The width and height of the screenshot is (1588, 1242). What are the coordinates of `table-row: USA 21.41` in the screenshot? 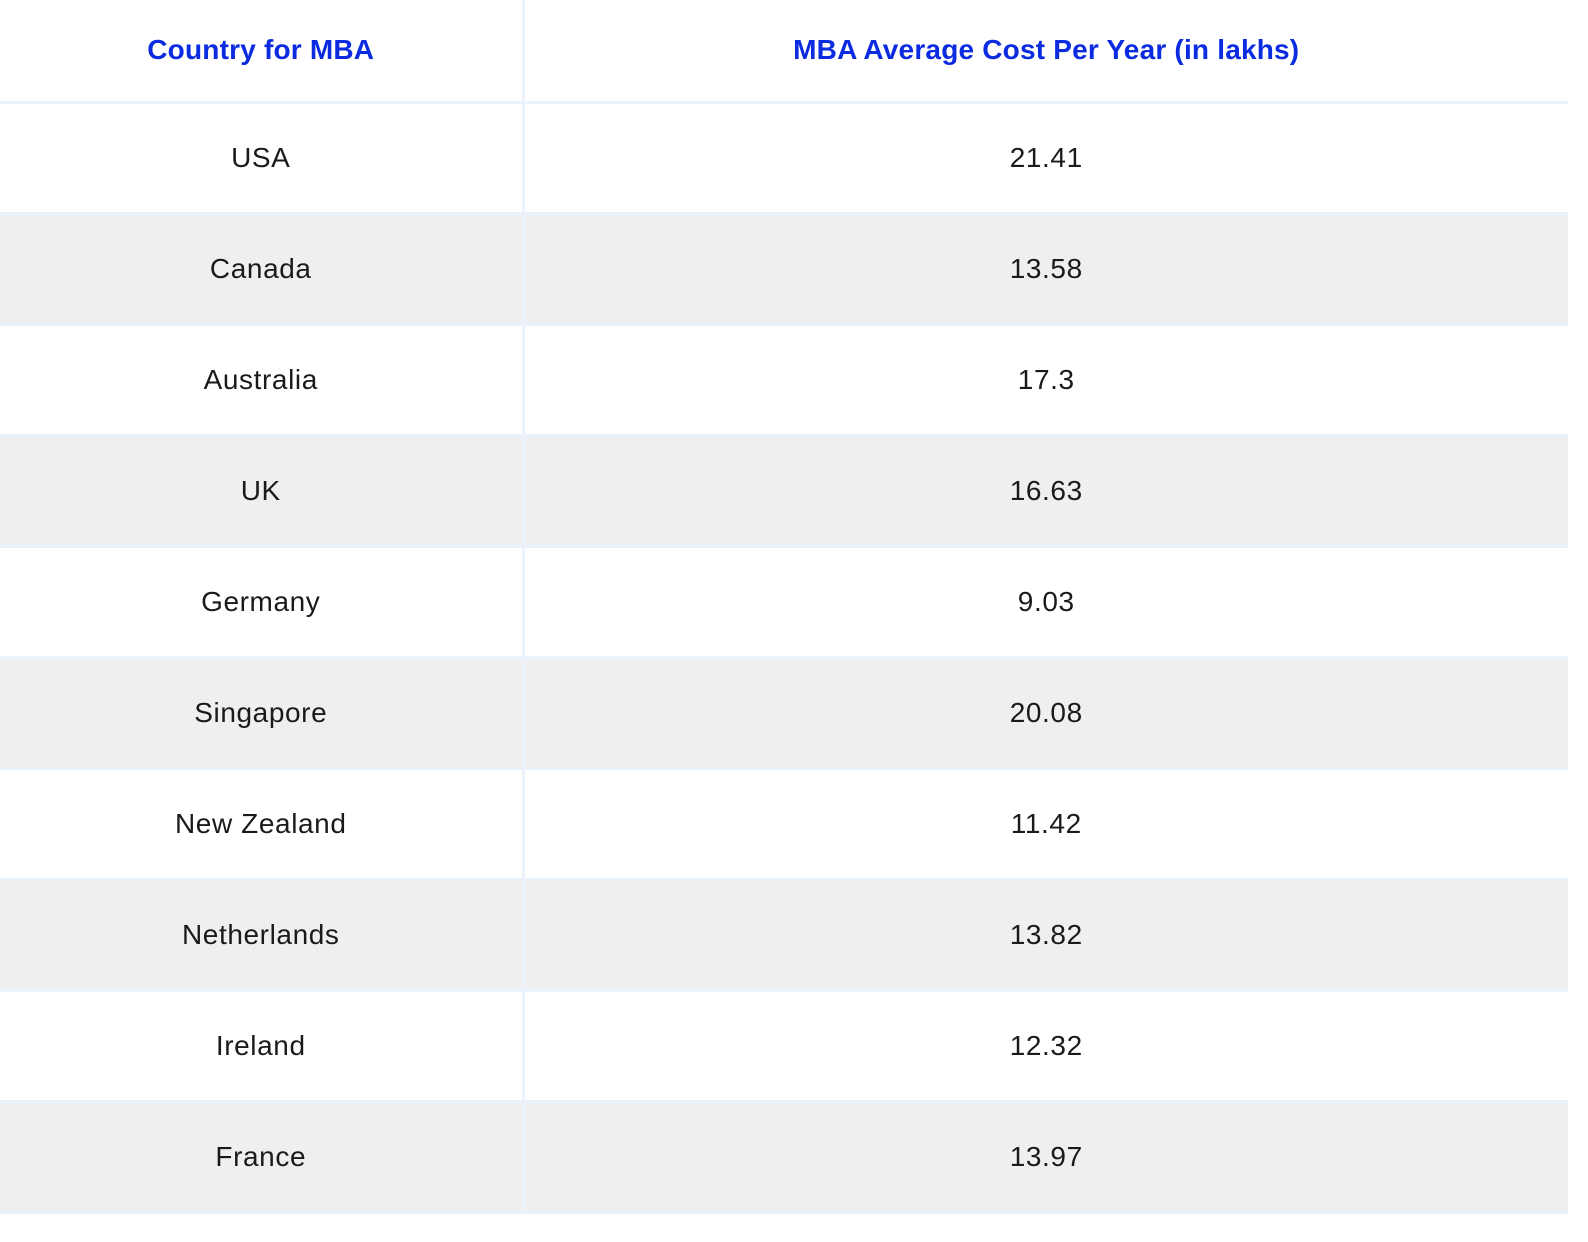 It's located at (784, 158).